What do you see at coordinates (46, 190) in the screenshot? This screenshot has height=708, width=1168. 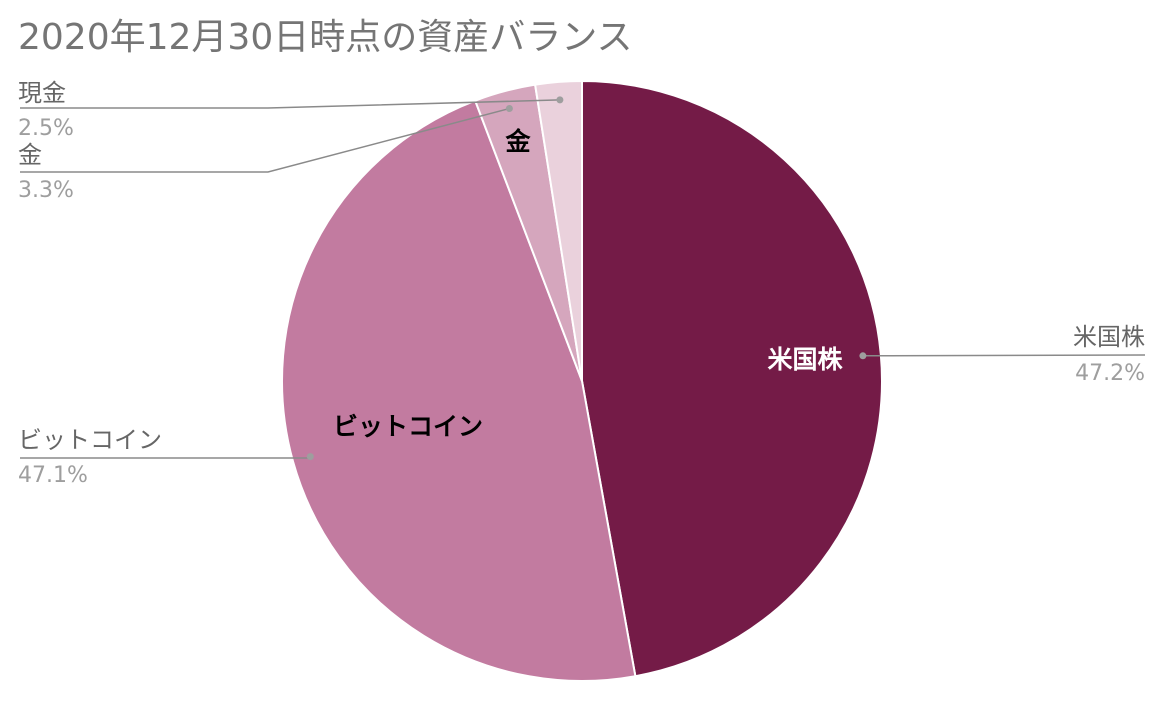 I see `slice-percent-label: 3.3%` at bounding box center [46, 190].